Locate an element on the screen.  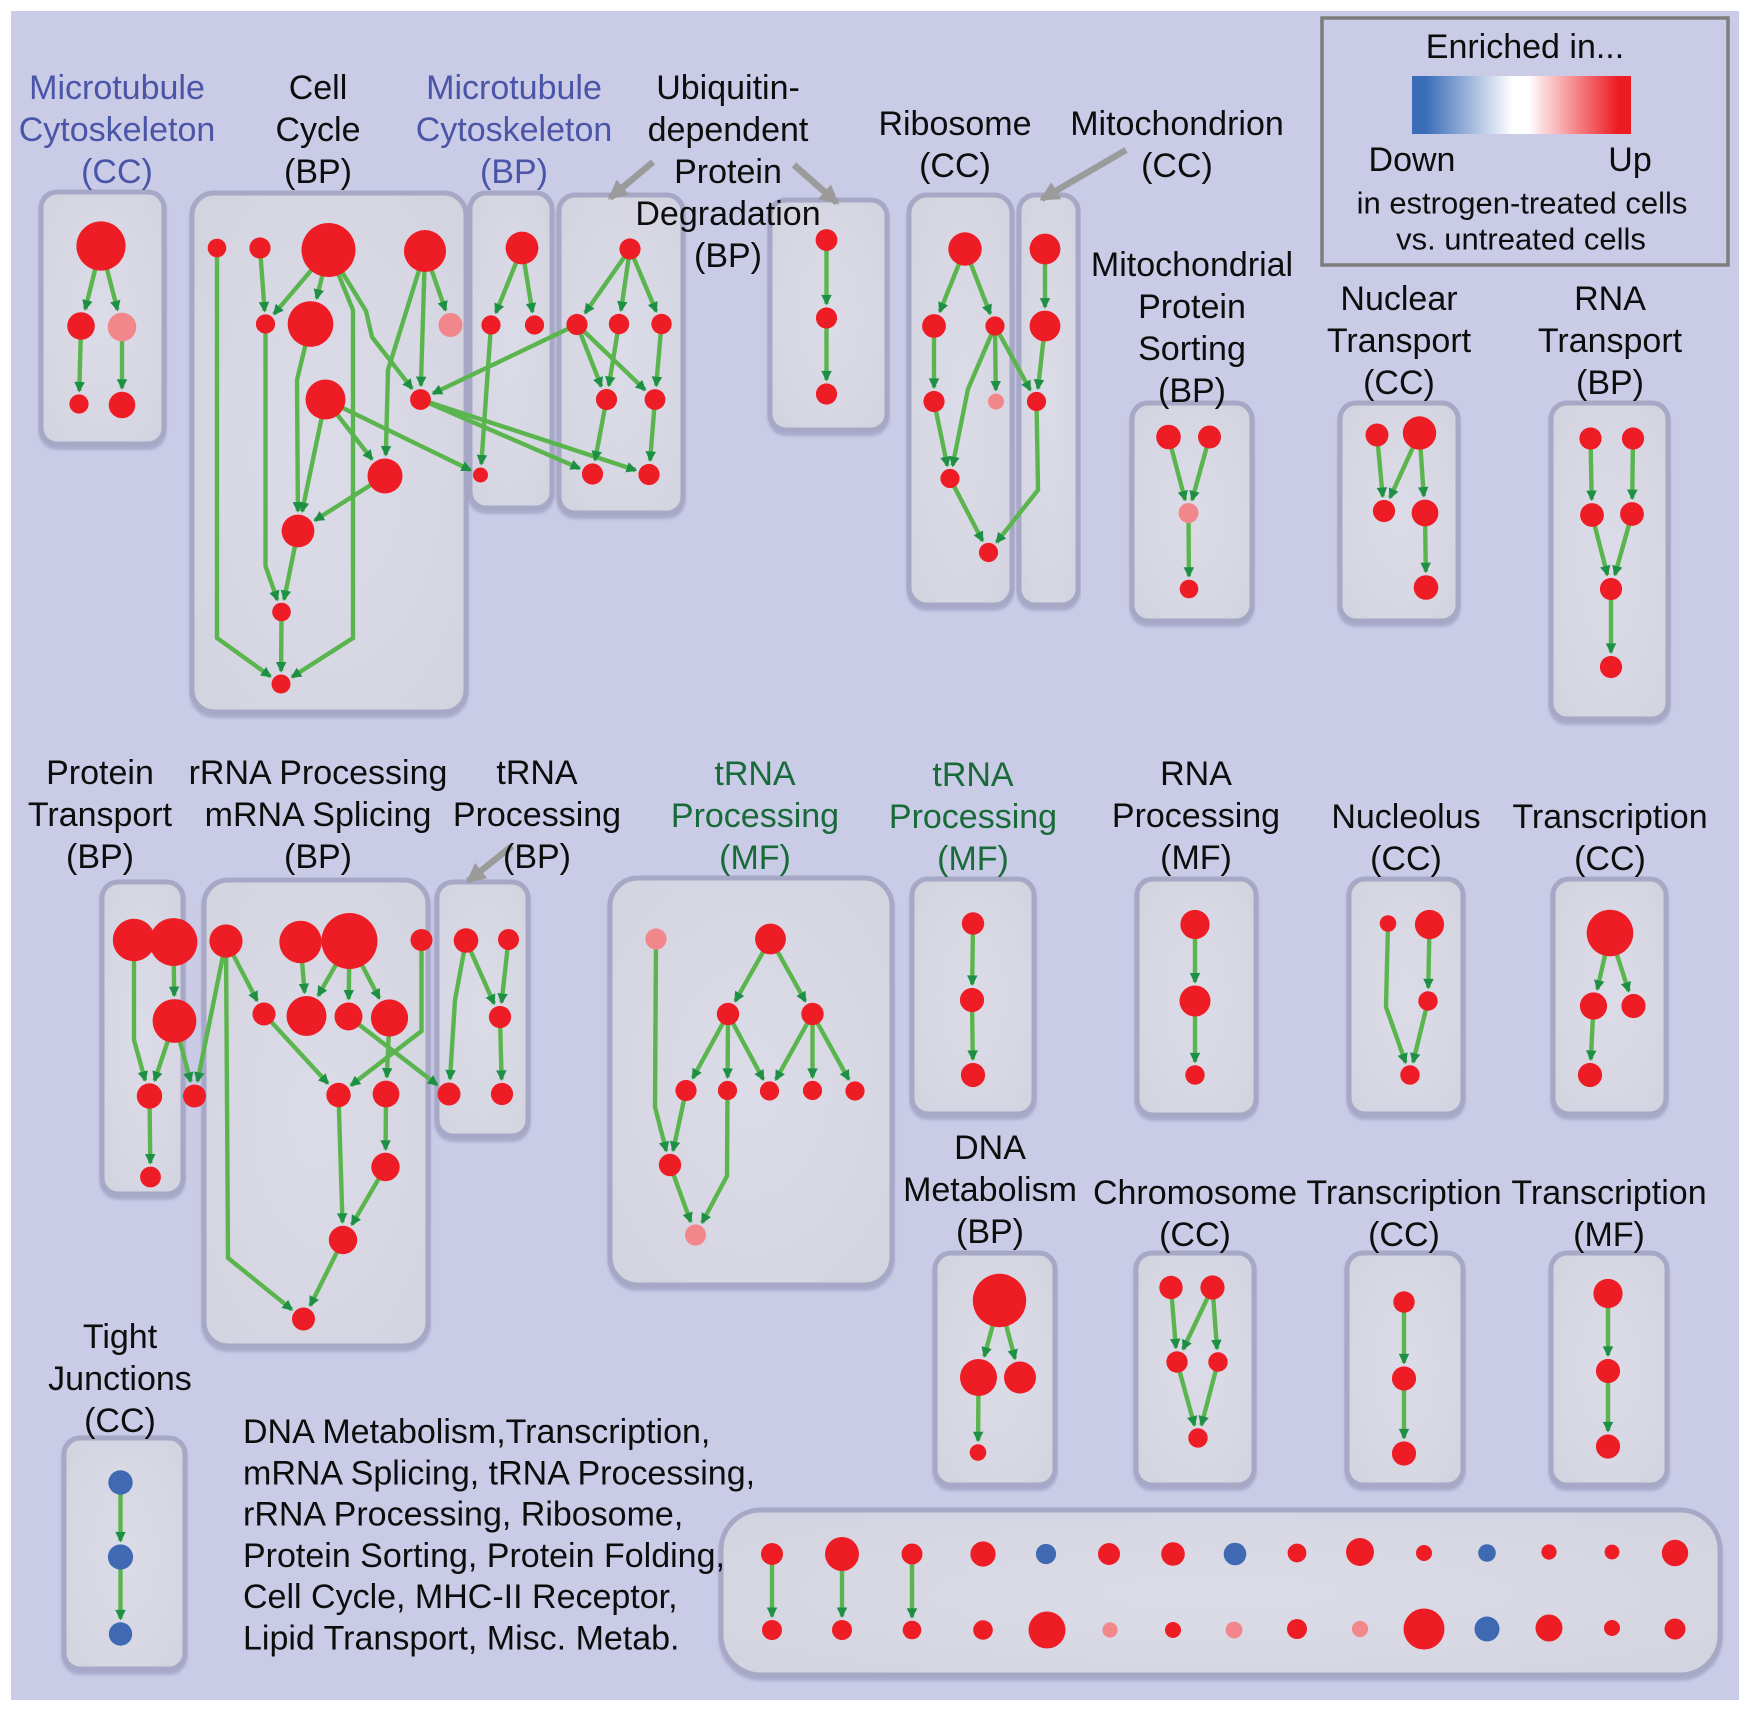
svg-text:Protein Sorting, Protein Foldi: Protein Sorting, Protein Folding, is located at coordinates (484, 1556).